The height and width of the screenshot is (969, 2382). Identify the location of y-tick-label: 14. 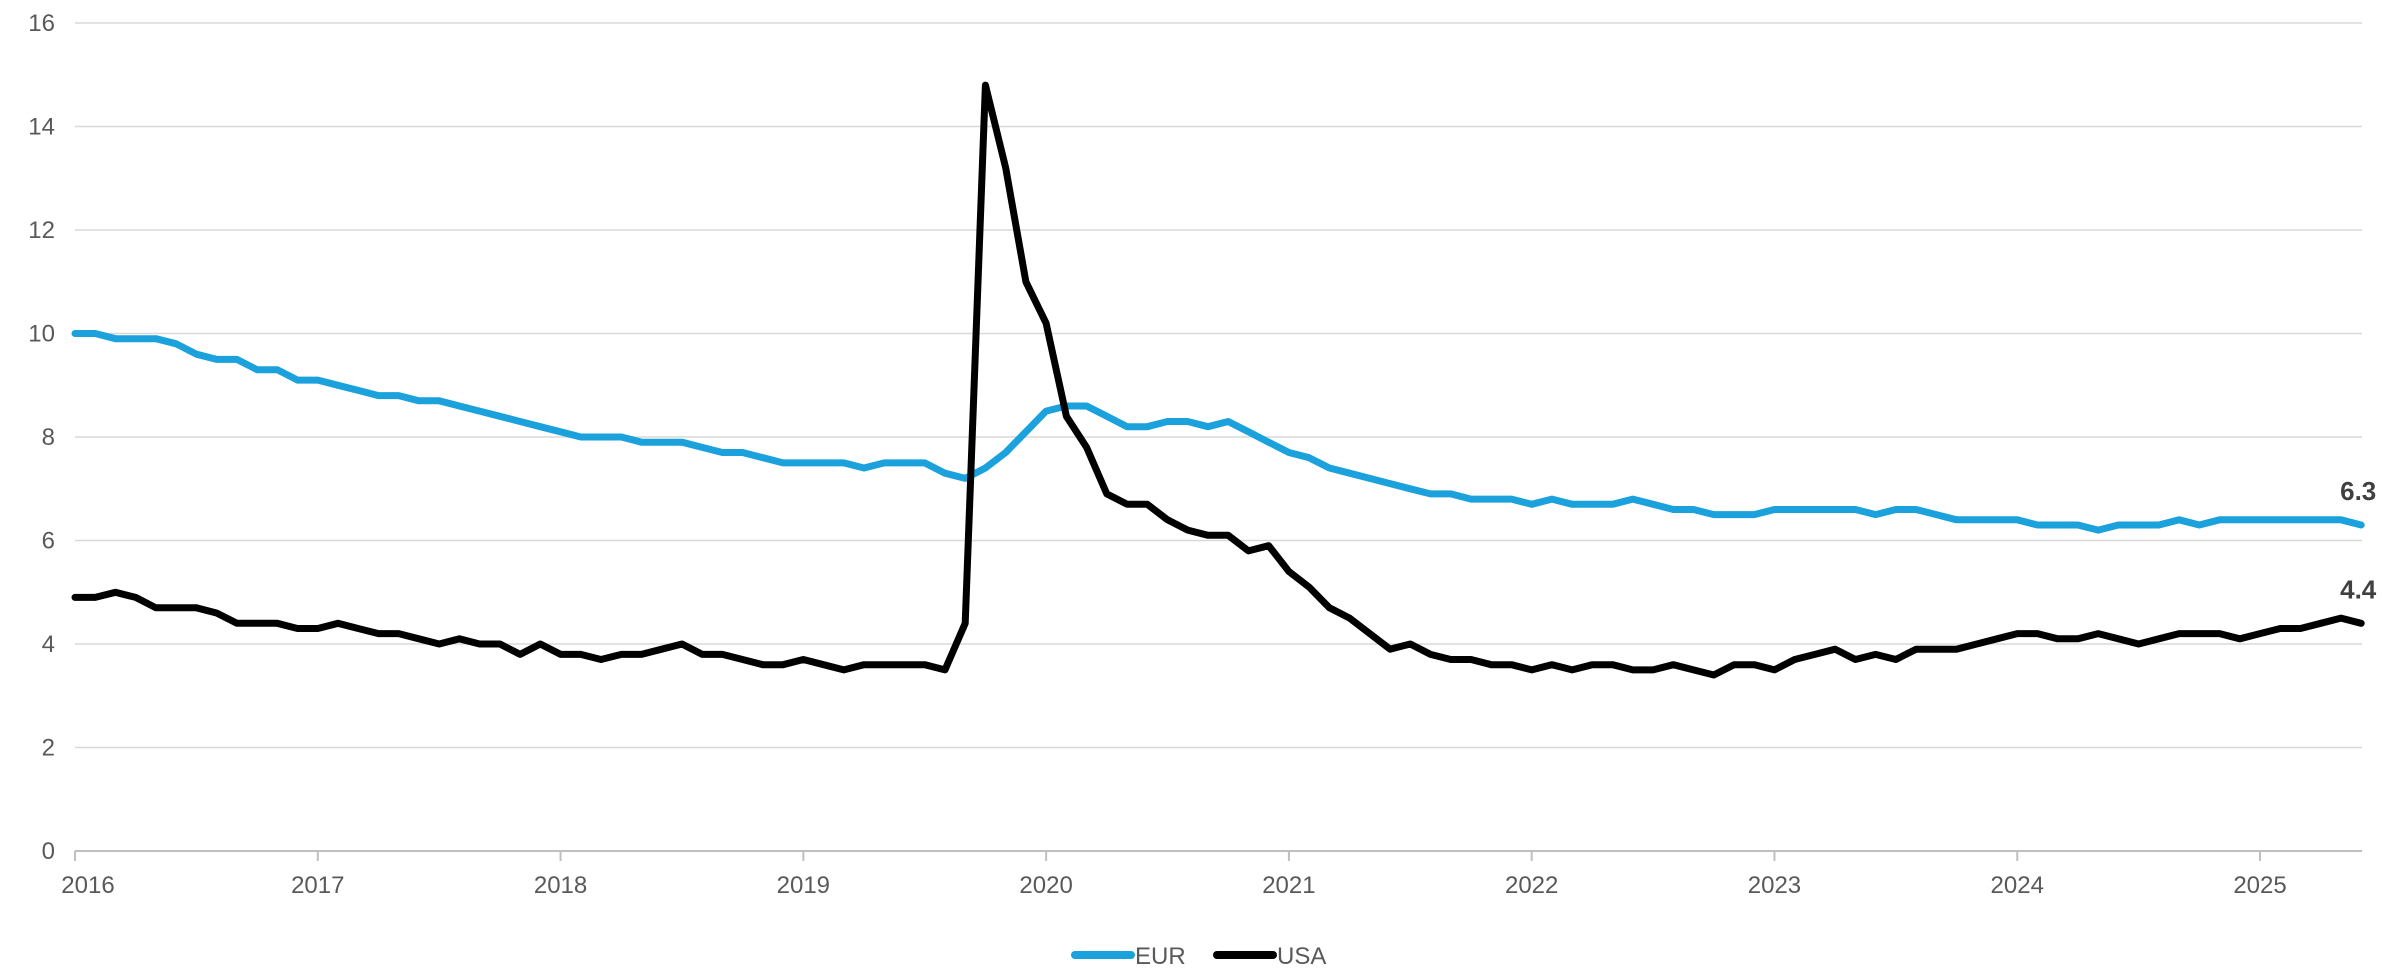
(41, 127).